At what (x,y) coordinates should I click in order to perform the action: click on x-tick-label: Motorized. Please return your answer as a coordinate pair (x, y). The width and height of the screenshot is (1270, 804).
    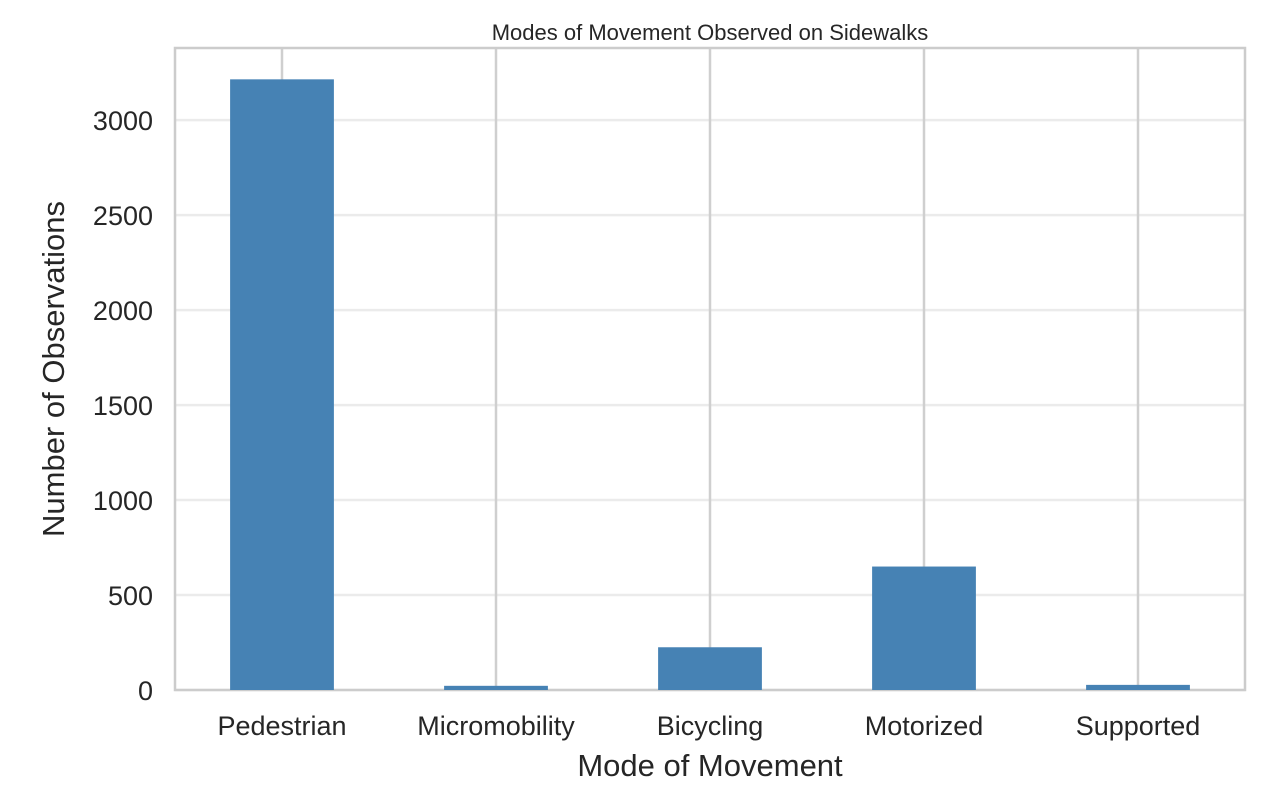
    Looking at the image, I should click on (924, 726).